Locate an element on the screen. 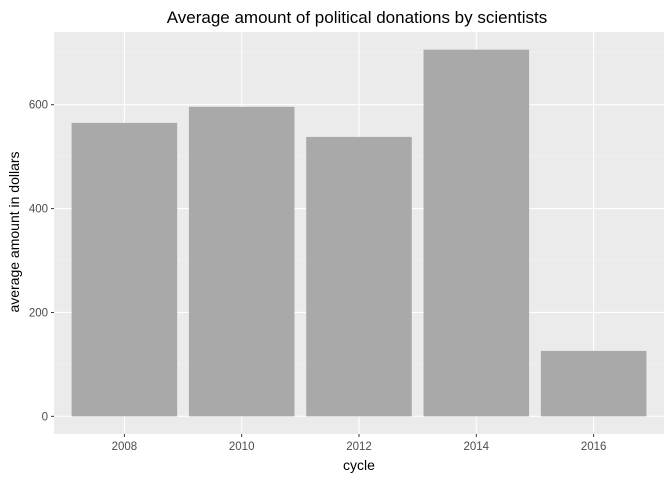 This screenshot has width=672, height=480. x-axis-ticks: 2008 2010 2012 2014 2016 is located at coordinates (359, 443).